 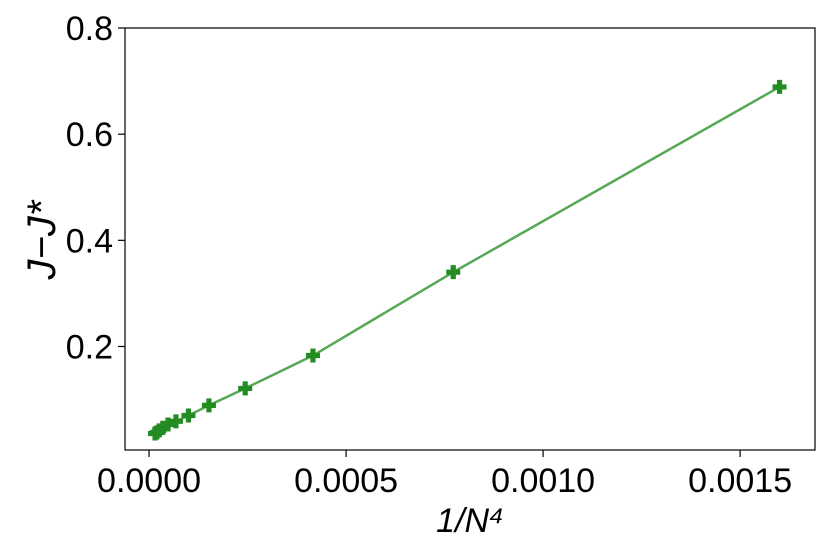 What do you see at coordinates (470, 521) in the screenshot?
I see `x-axis-label: 1/N⁴` at bounding box center [470, 521].